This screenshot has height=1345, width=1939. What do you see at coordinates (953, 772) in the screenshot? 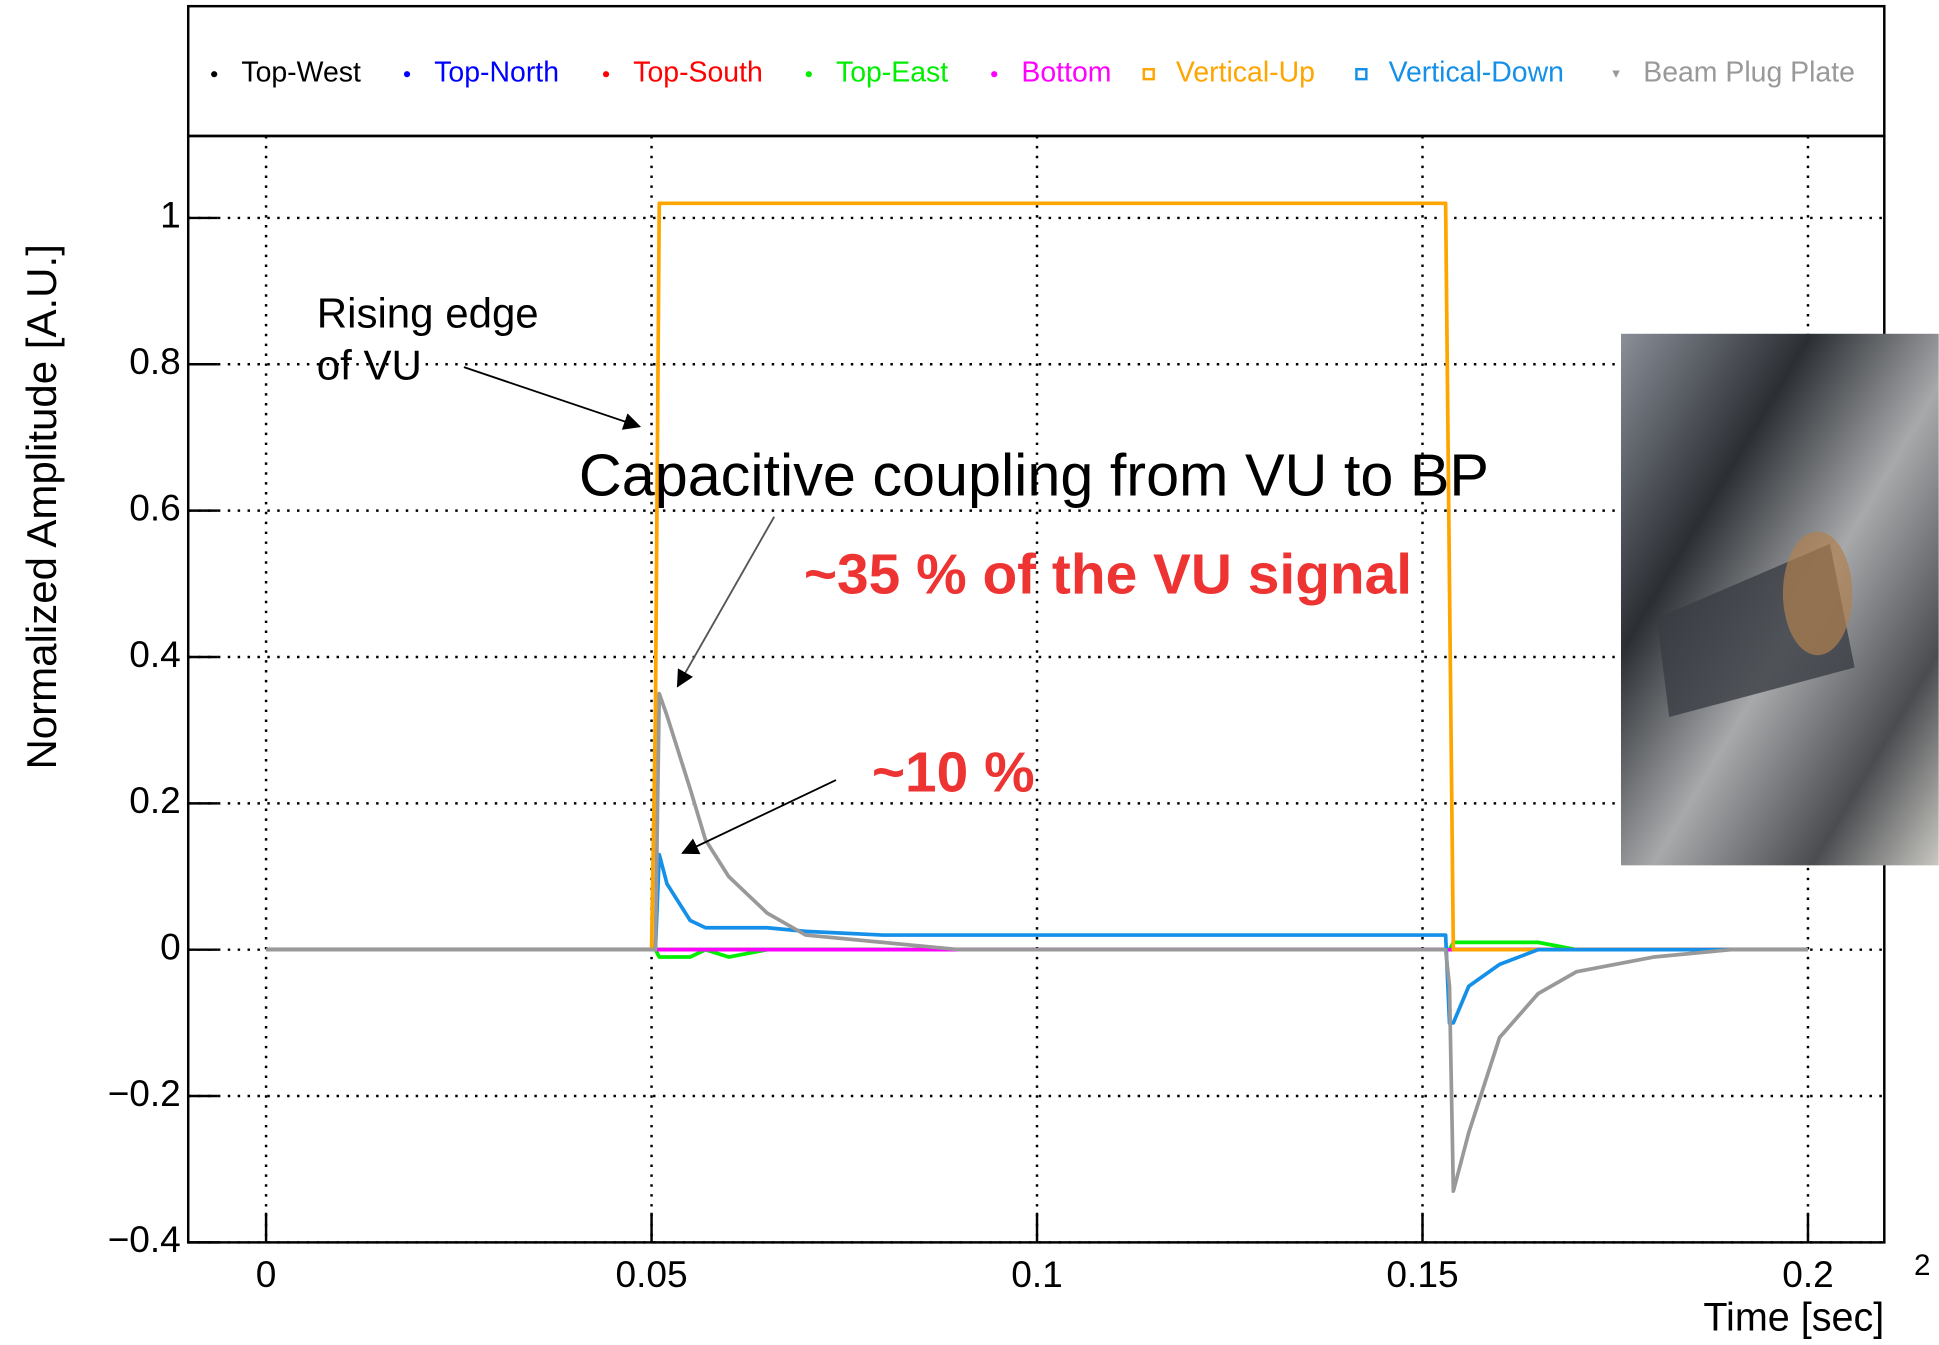
I see `annotation: ~10 %` at bounding box center [953, 772].